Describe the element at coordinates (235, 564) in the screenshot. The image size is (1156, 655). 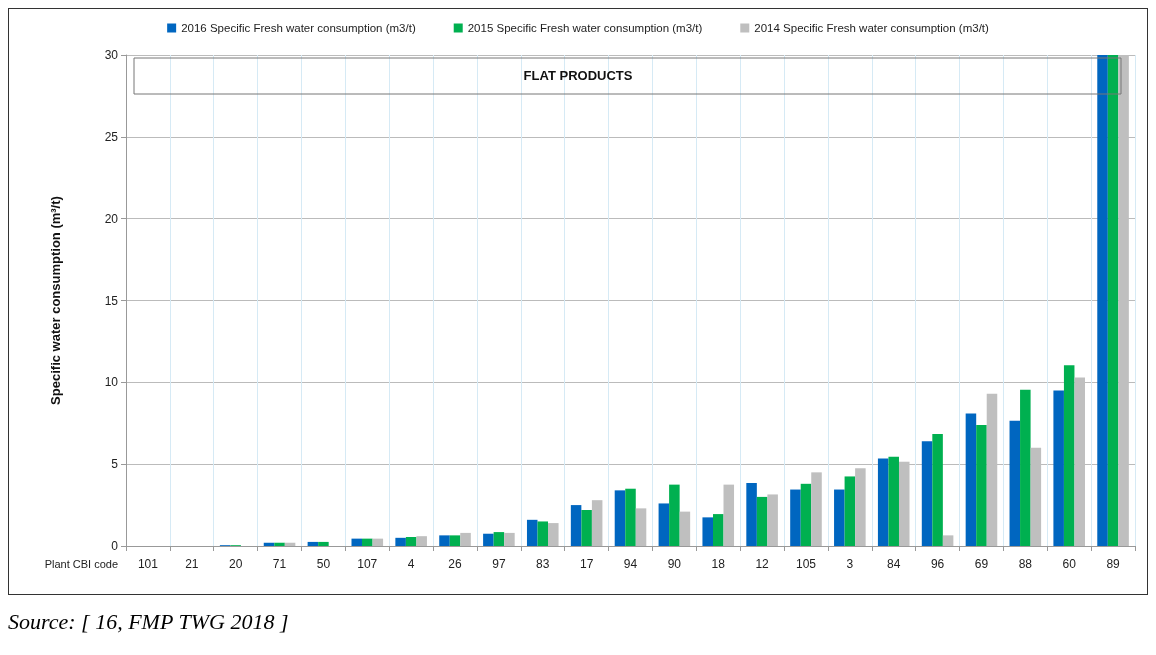
I see `x-tick-label: 20` at that location.